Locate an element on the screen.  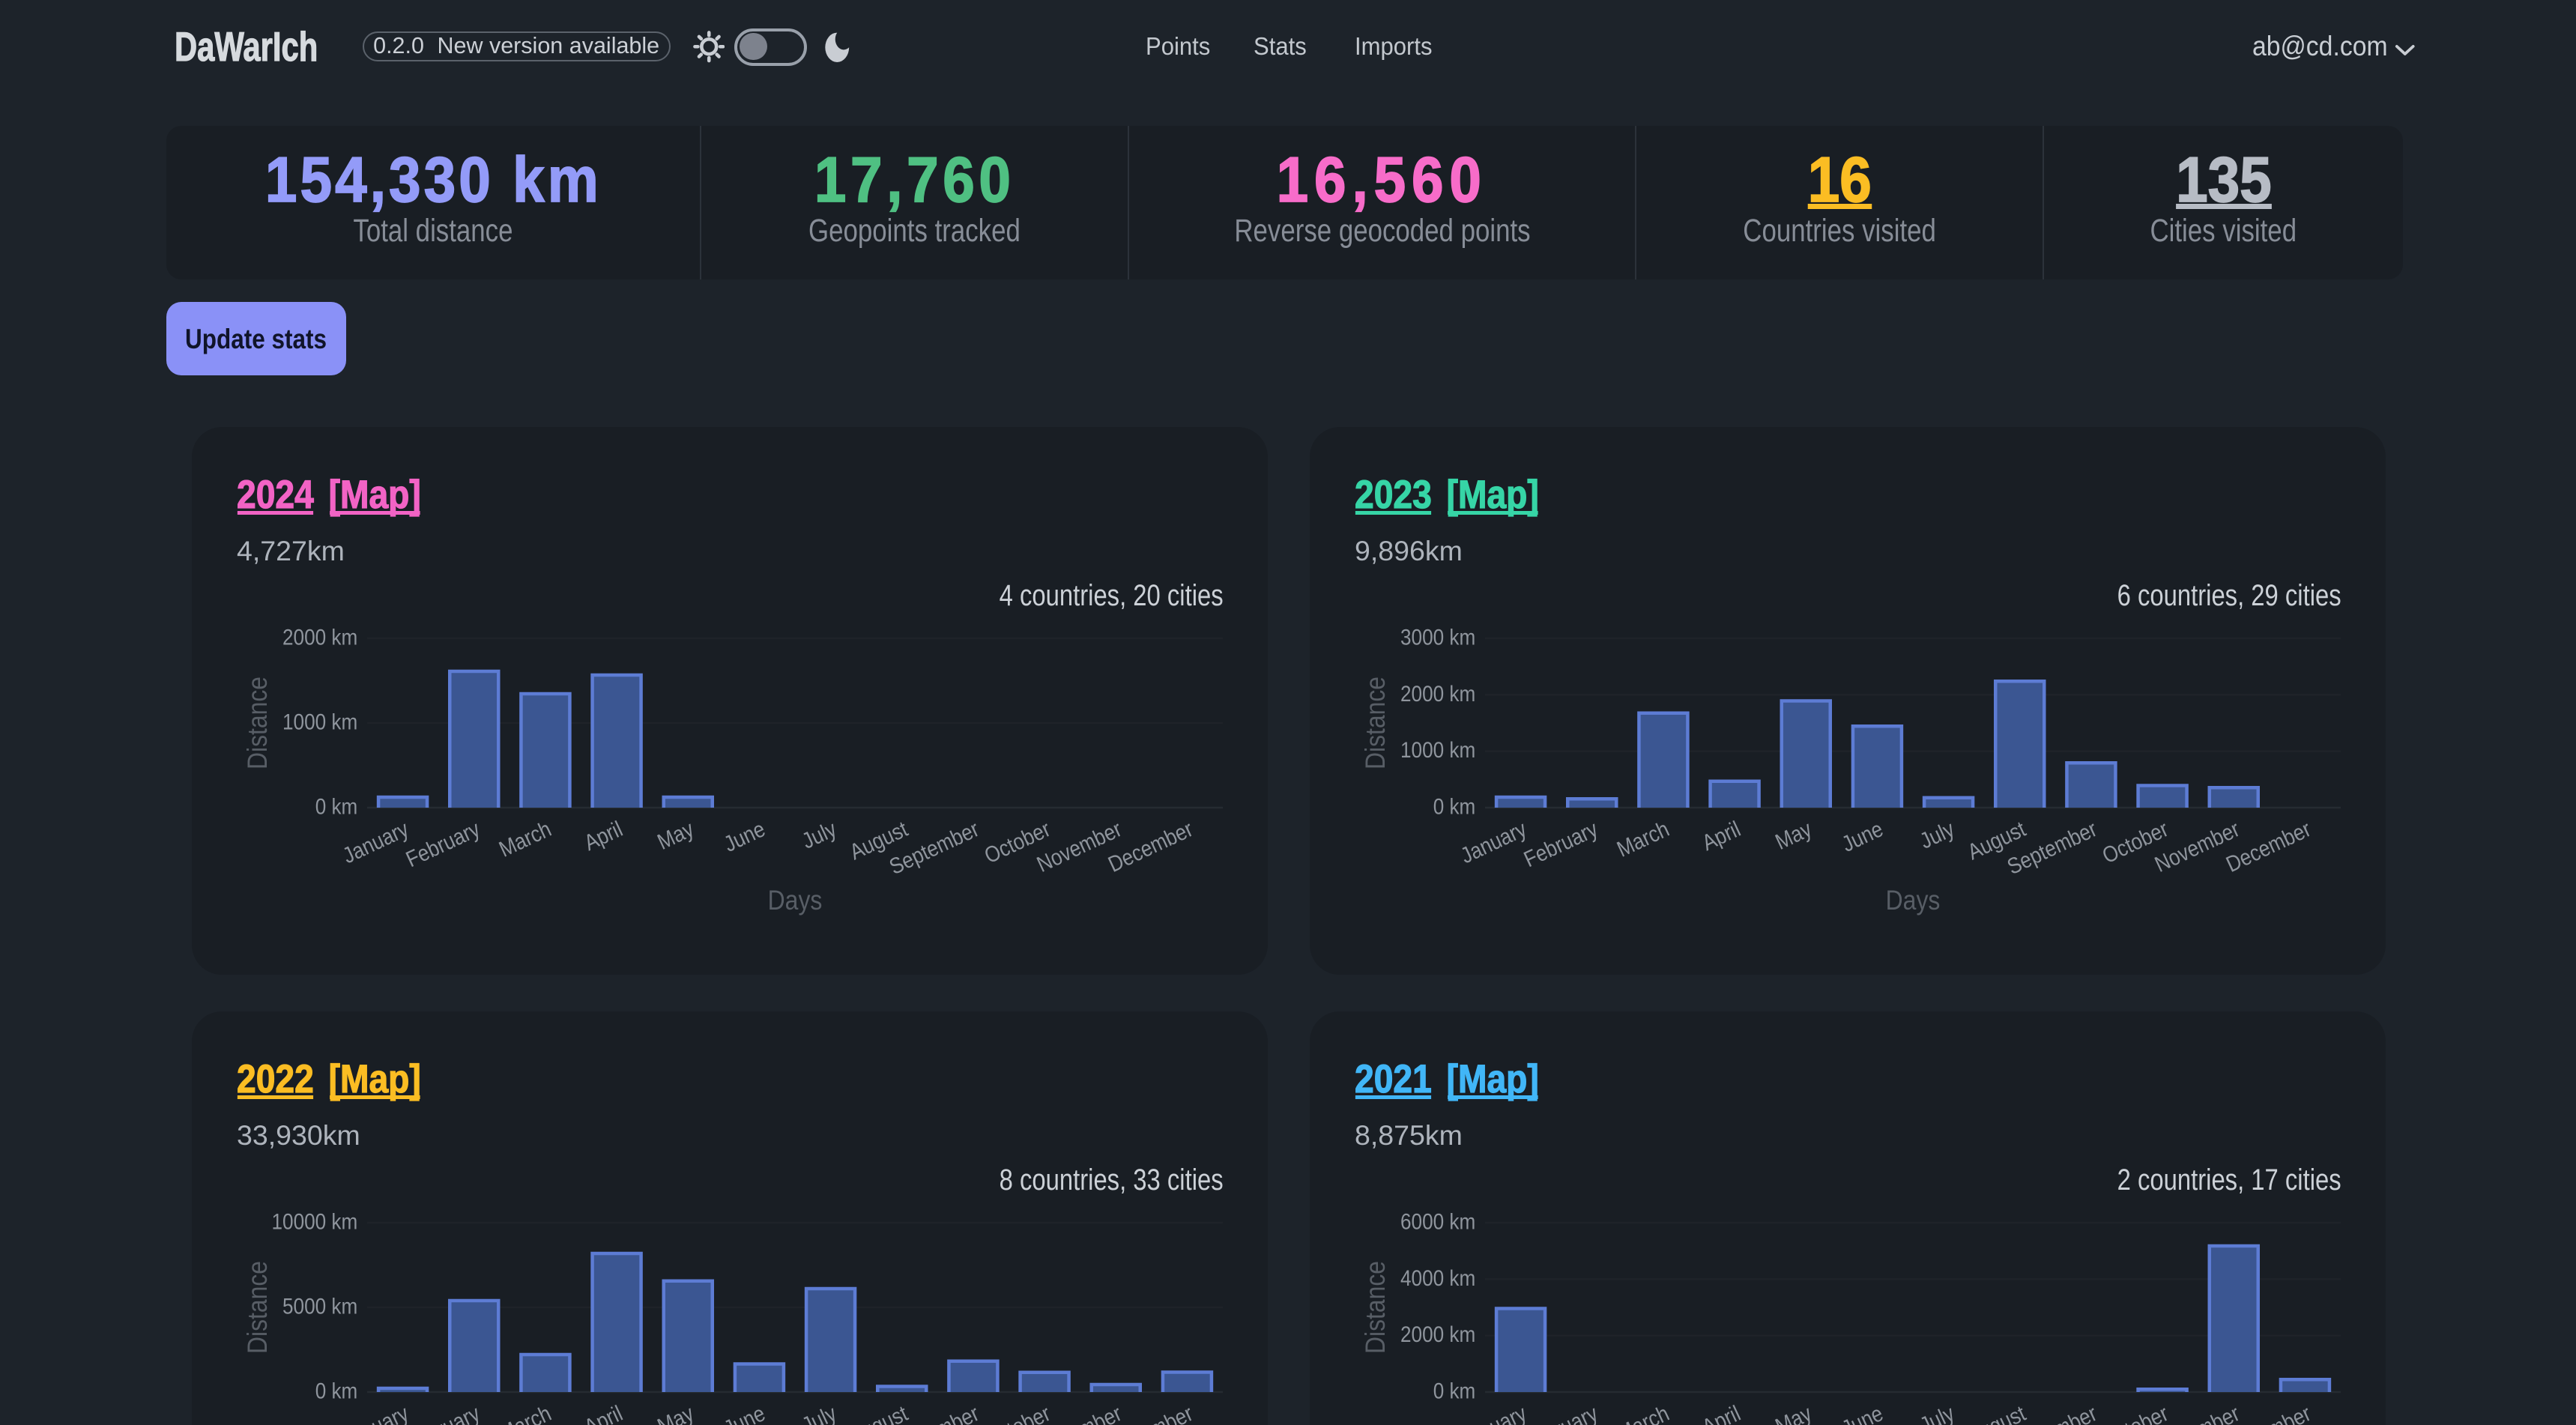
svg-text: 6000 km is located at coordinates (1437, 1222).